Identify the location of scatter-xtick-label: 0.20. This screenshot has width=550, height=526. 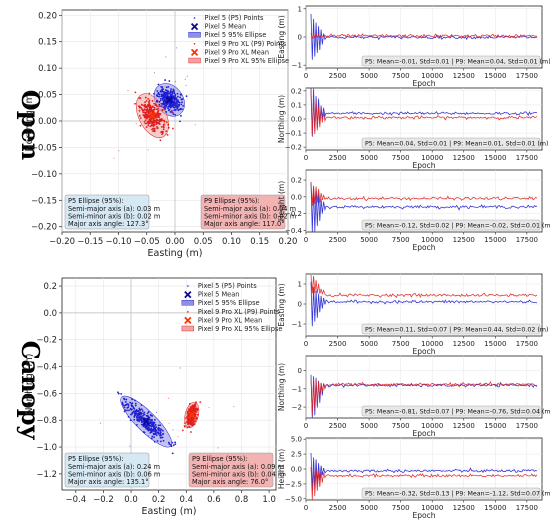
(288, 242).